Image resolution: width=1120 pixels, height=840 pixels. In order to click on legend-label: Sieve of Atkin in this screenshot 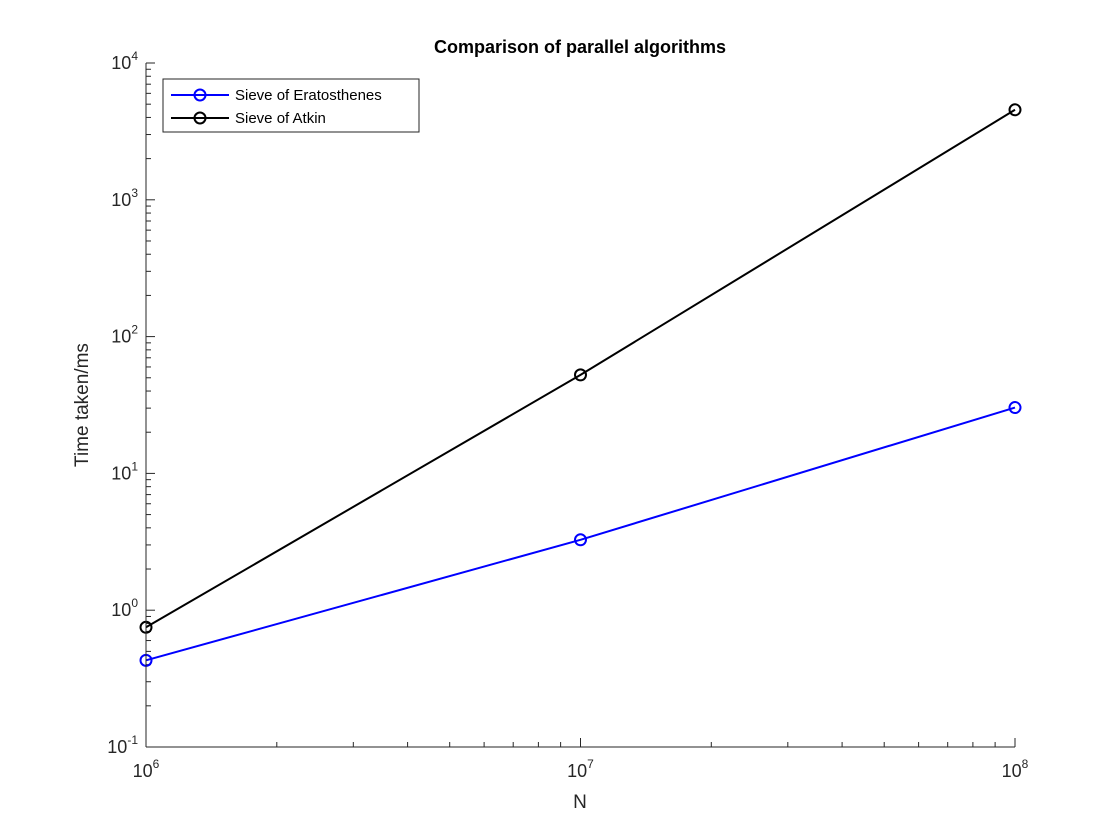, I will do `click(280, 118)`.